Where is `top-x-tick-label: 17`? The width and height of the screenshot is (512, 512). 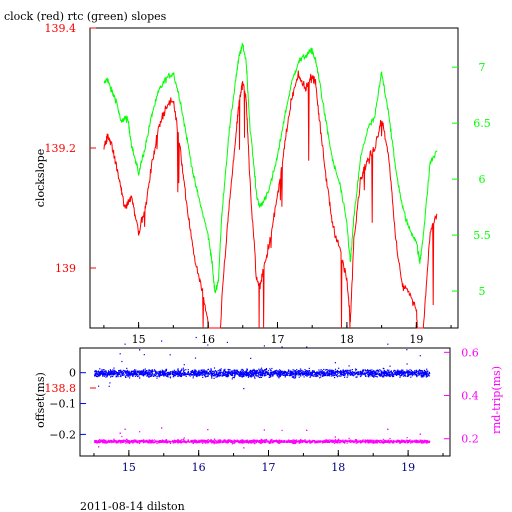
top-x-tick-label: 17 is located at coordinates (277, 339).